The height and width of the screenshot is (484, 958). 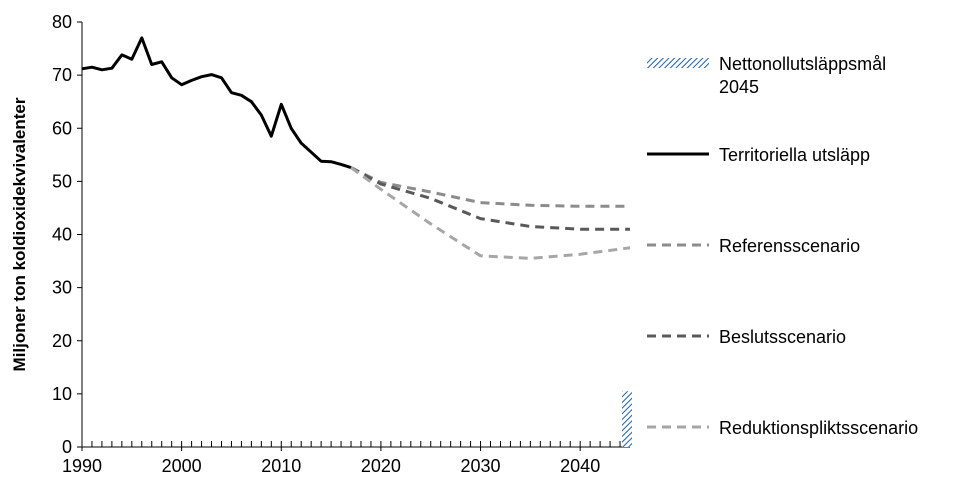 What do you see at coordinates (67, 447) in the screenshot?
I see `y-tick-label: 0` at bounding box center [67, 447].